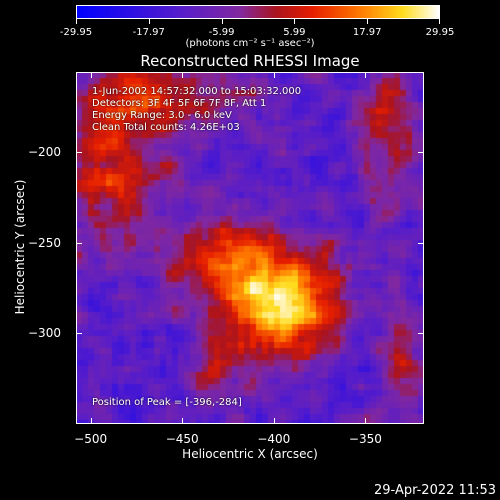 Image resolution: width=500 pixels, height=500 pixels. What do you see at coordinates (250, 43) in the screenshot?
I see `colorbar-unit: (photons cm⁻² s⁻¹ asec⁻²)` at bounding box center [250, 43].